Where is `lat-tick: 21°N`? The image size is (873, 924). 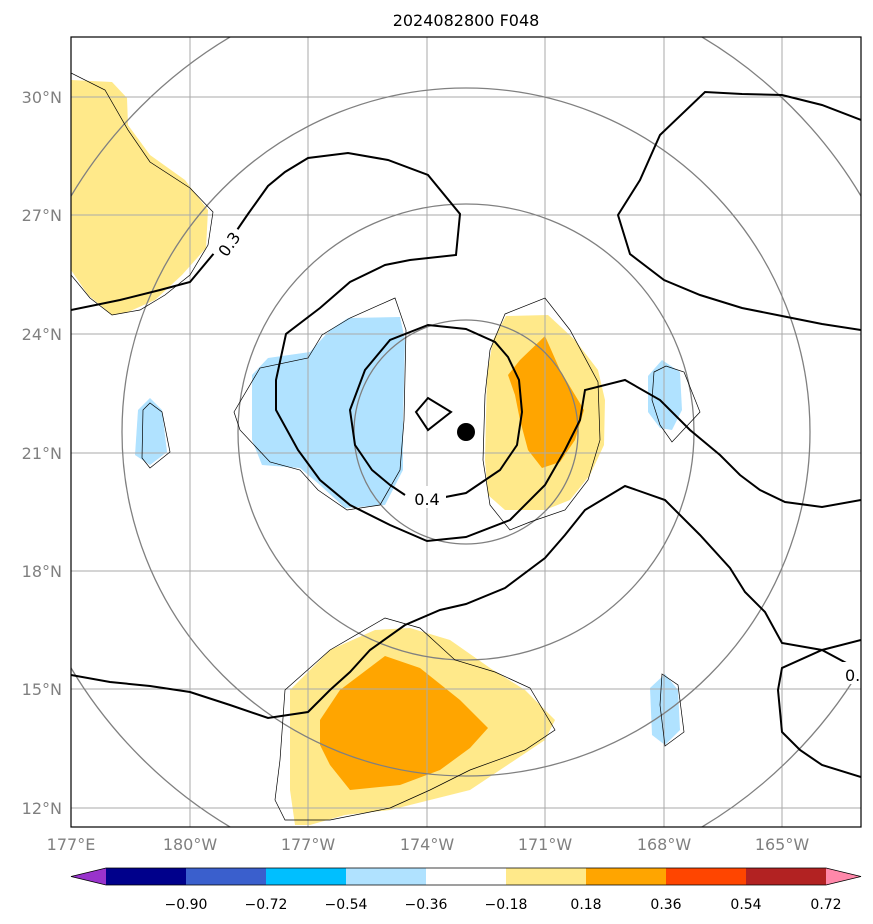 lat-tick: 21°N is located at coordinates (42, 453).